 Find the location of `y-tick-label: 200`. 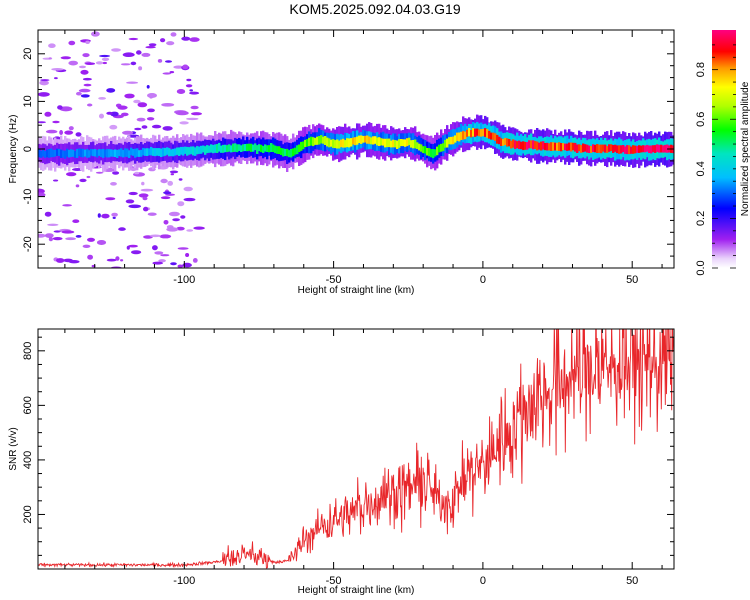

y-tick-label: 200 is located at coordinates (28, 514).